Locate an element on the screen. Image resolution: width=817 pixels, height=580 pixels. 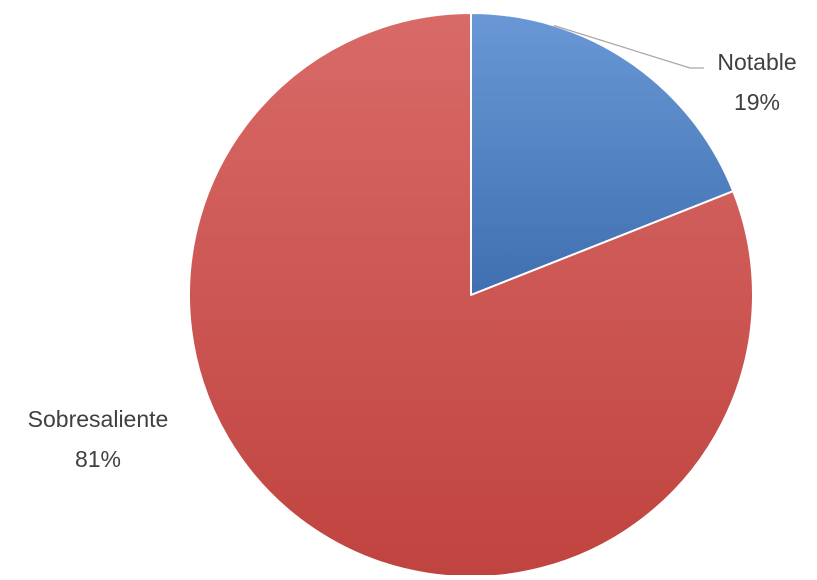
leader-lines is located at coordinates (628, 46).